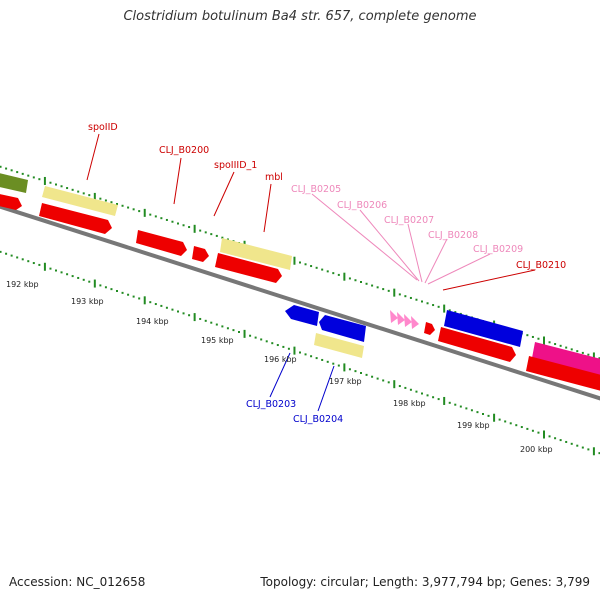 The height and width of the screenshot is (600, 600). Describe the element at coordinates (541, 265) in the screenshot. I see `label-CLJ_B0210: CLJ_B0210` at that location.